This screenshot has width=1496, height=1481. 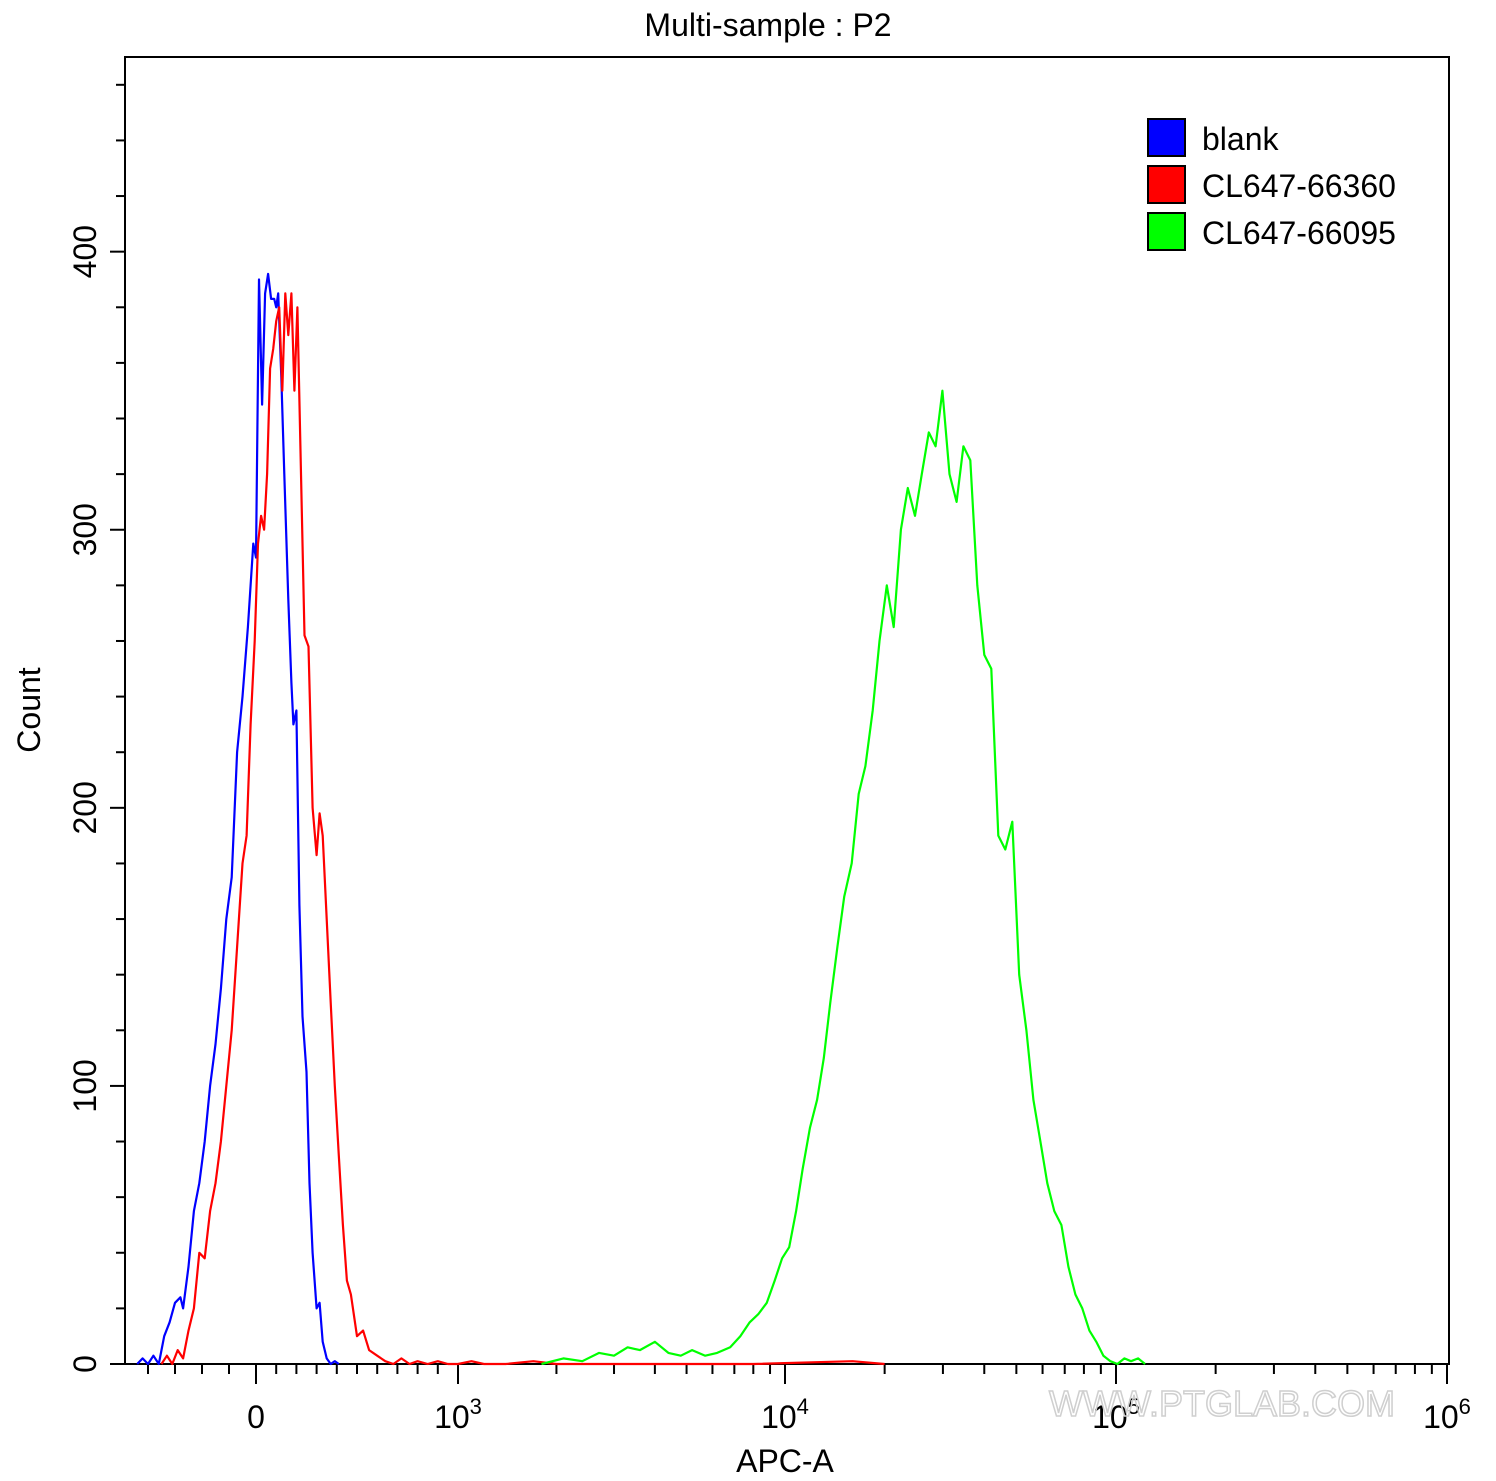 I want to click on legend-label: CL647-66360, so click(x=1299, y=186).